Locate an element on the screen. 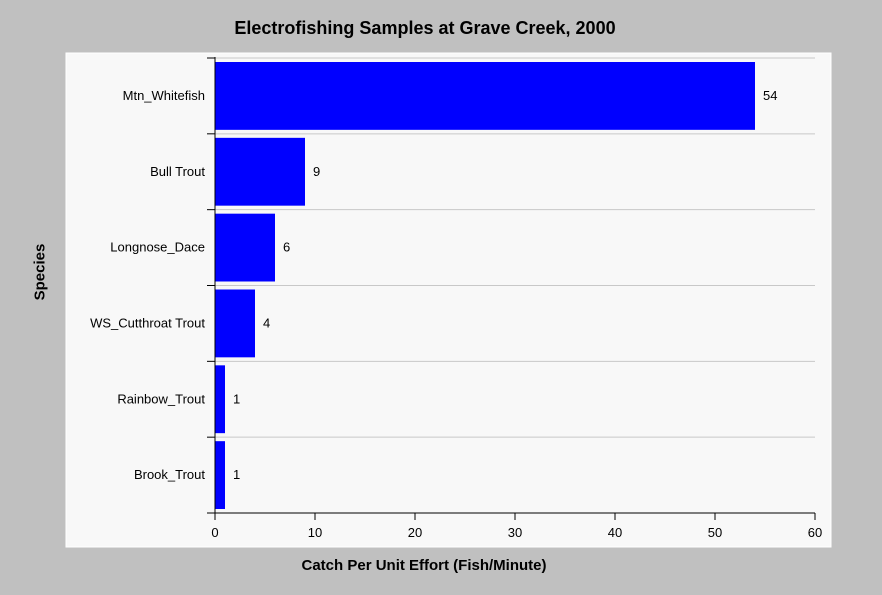  category-label: Mtn_Whitefish is located at coordinates (164, 95).